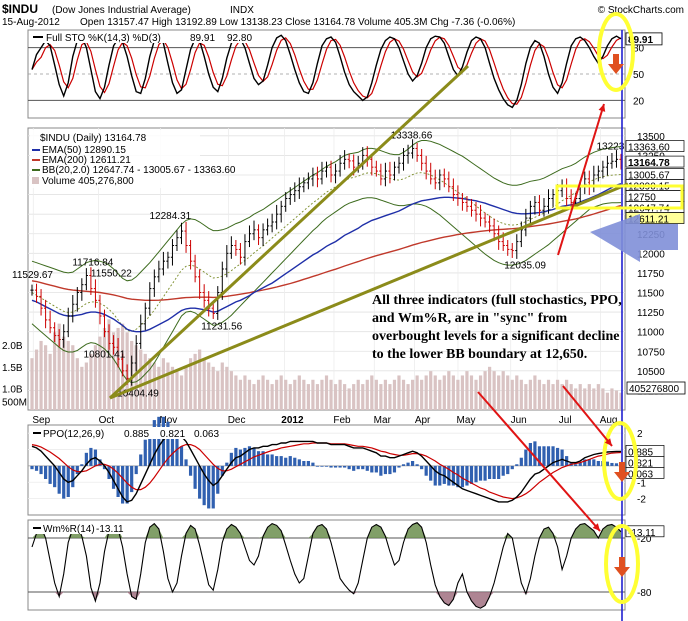 Image resolution: width=688 pixels, height=621 pixels. What do you see at coordinates (525, 266) in the screenshot?
I see `price-annotation: 12035.09` at bounding box center [525, 266].